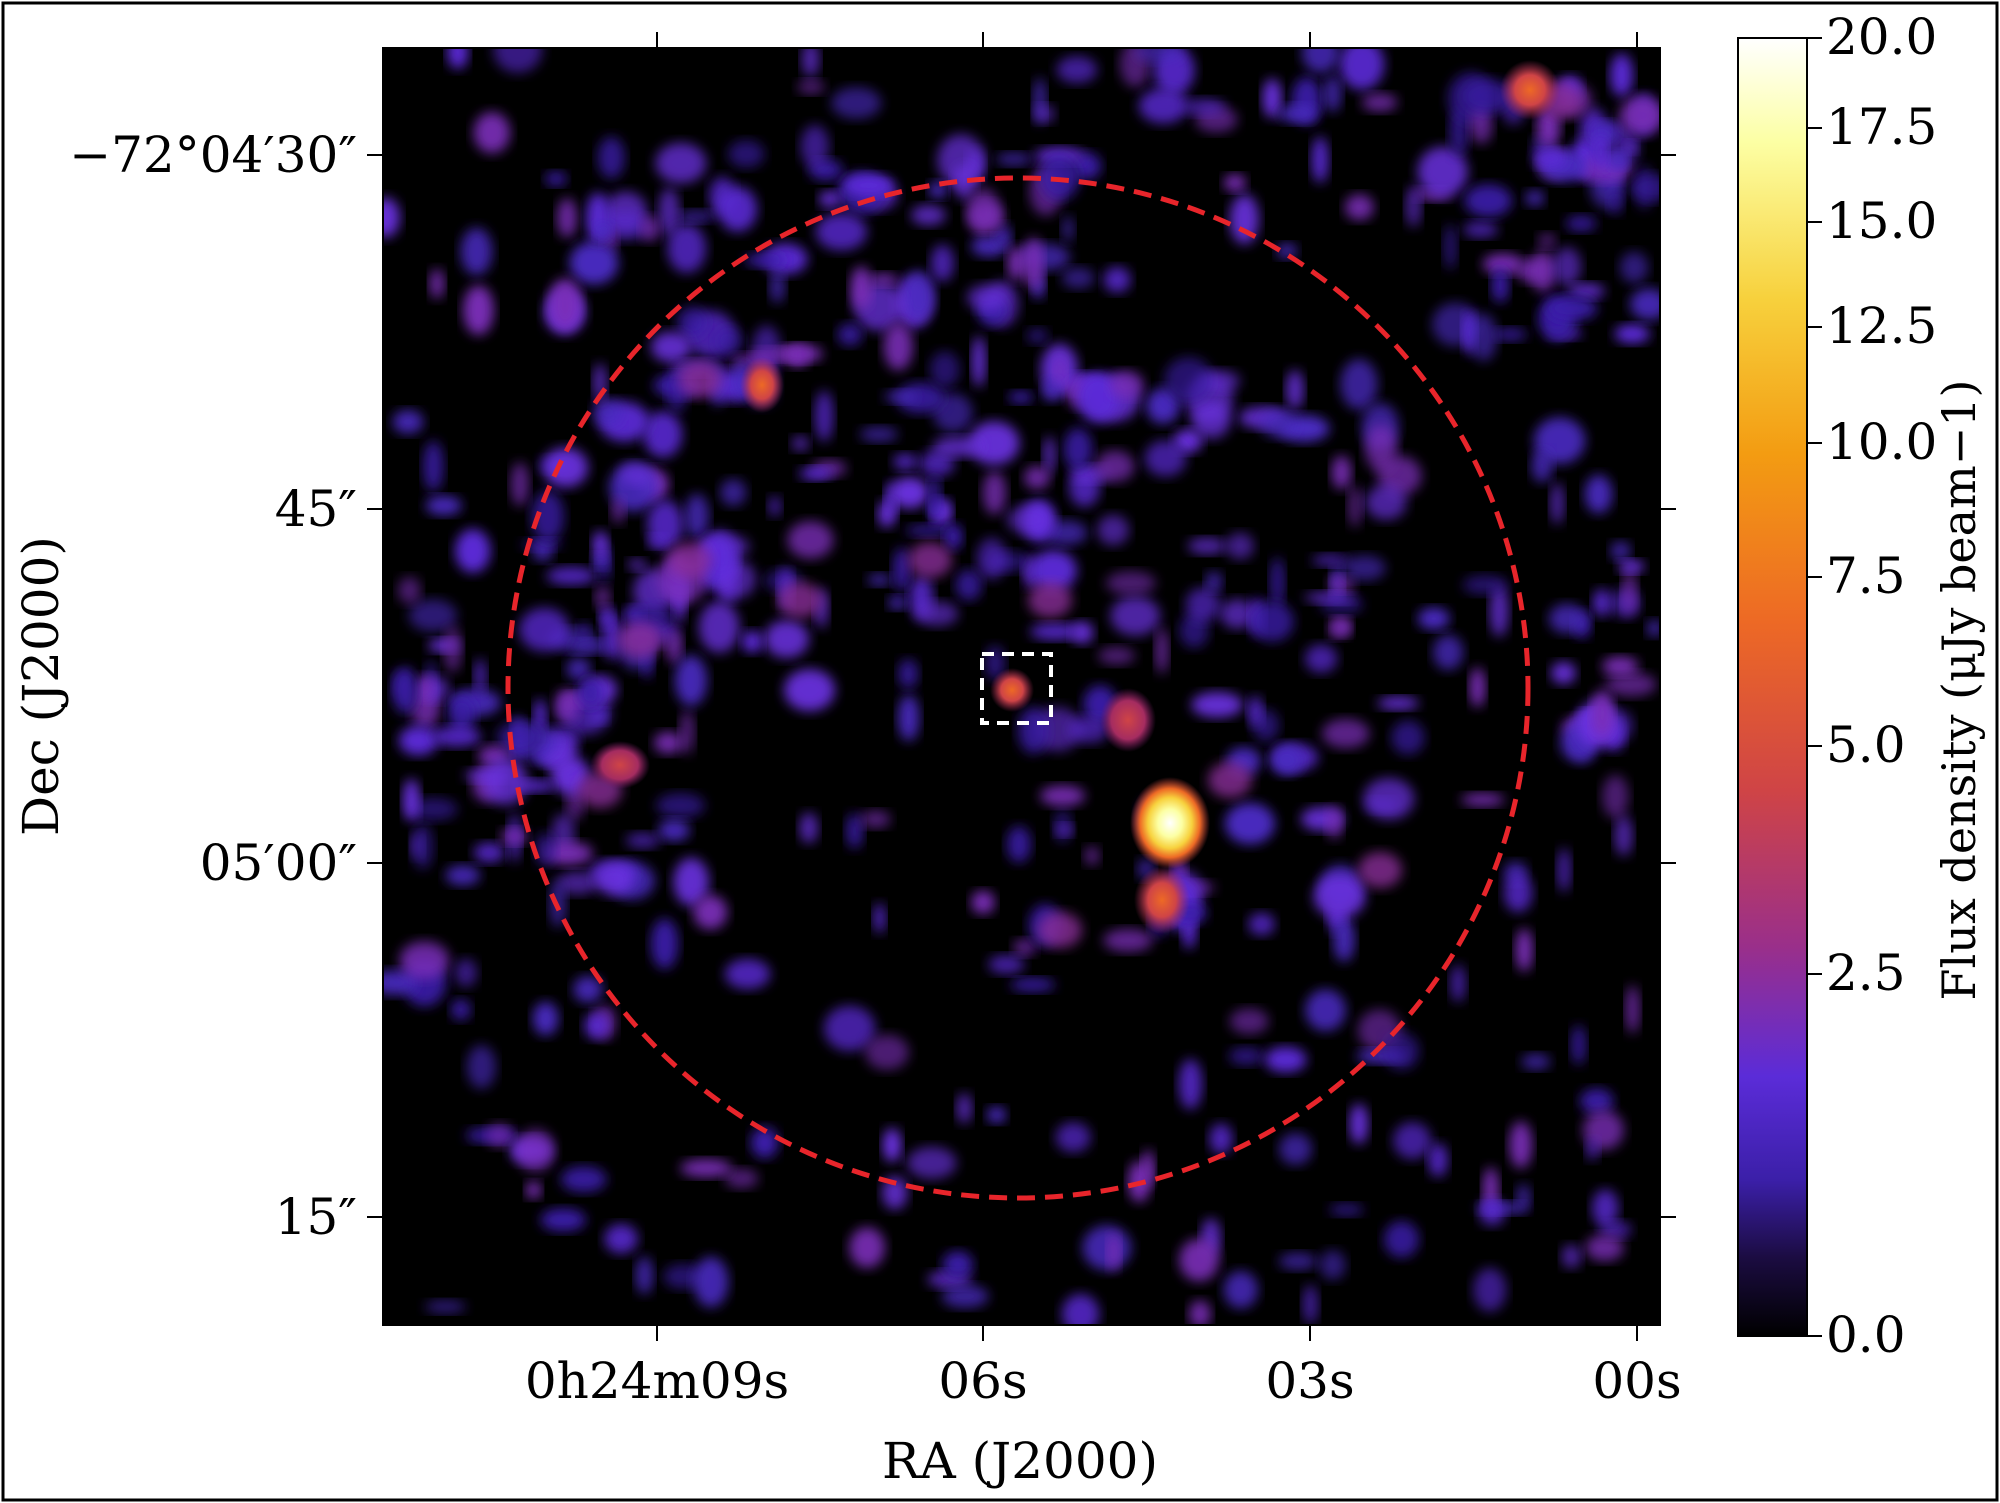 The width and height of the screenshot is (2000, 1503). What do you see at coordinates (213, 155) in the screenshot?
I see `y-tick-label: −72°04′30″` at bounding box center [213, 155].